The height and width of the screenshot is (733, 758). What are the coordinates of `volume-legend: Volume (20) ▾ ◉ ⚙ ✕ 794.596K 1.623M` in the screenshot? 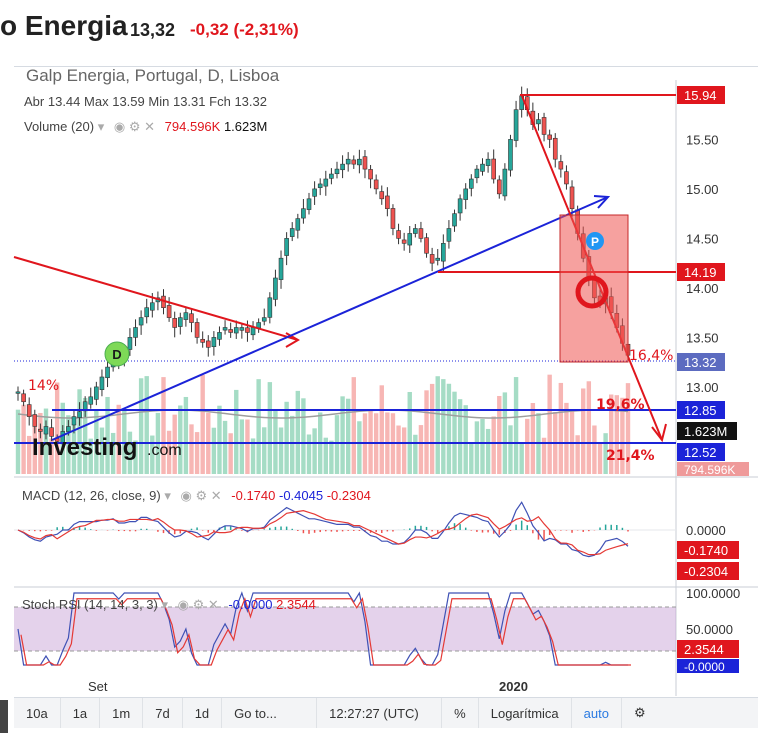 It's located at (145, 127).